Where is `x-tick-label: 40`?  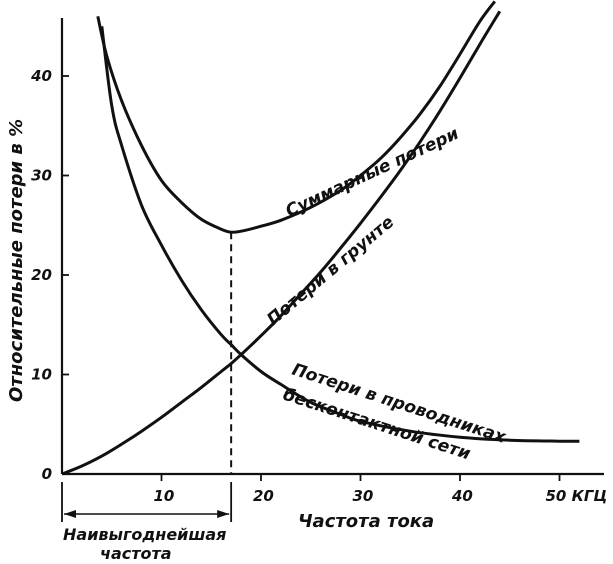
x-tick-label: 40 is located at coordinates (462, 496).